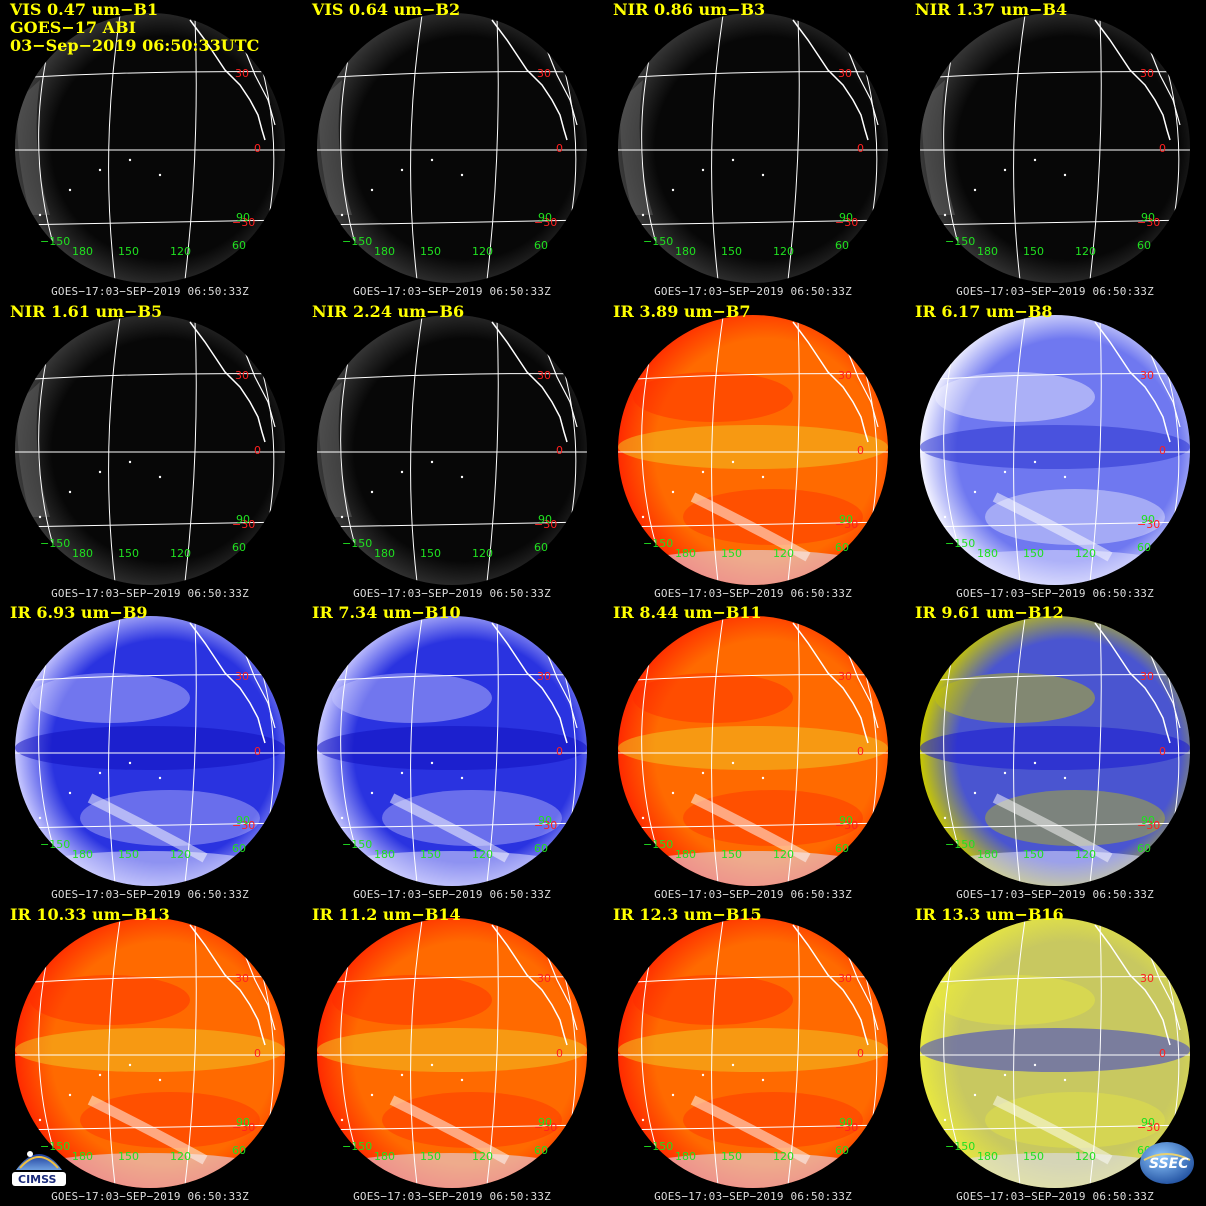 Image resolution: width=1206 pixels, height=1206 pixels. I want to click on satellite-label: GOES−17 ABI, so click(73, 27).